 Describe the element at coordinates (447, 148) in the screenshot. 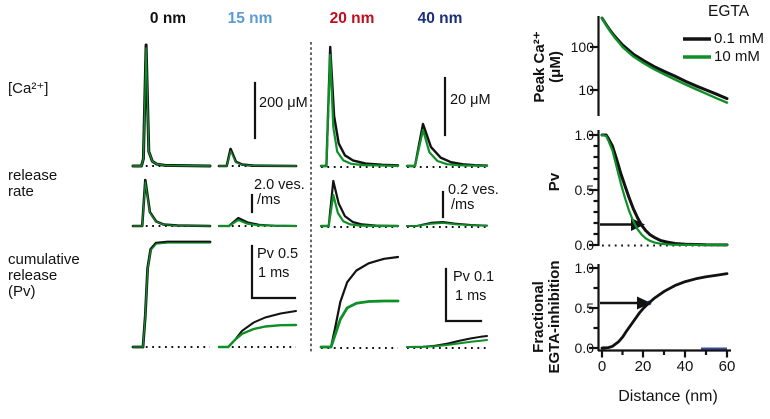

I see `trace-r0-c3-green` at that location.